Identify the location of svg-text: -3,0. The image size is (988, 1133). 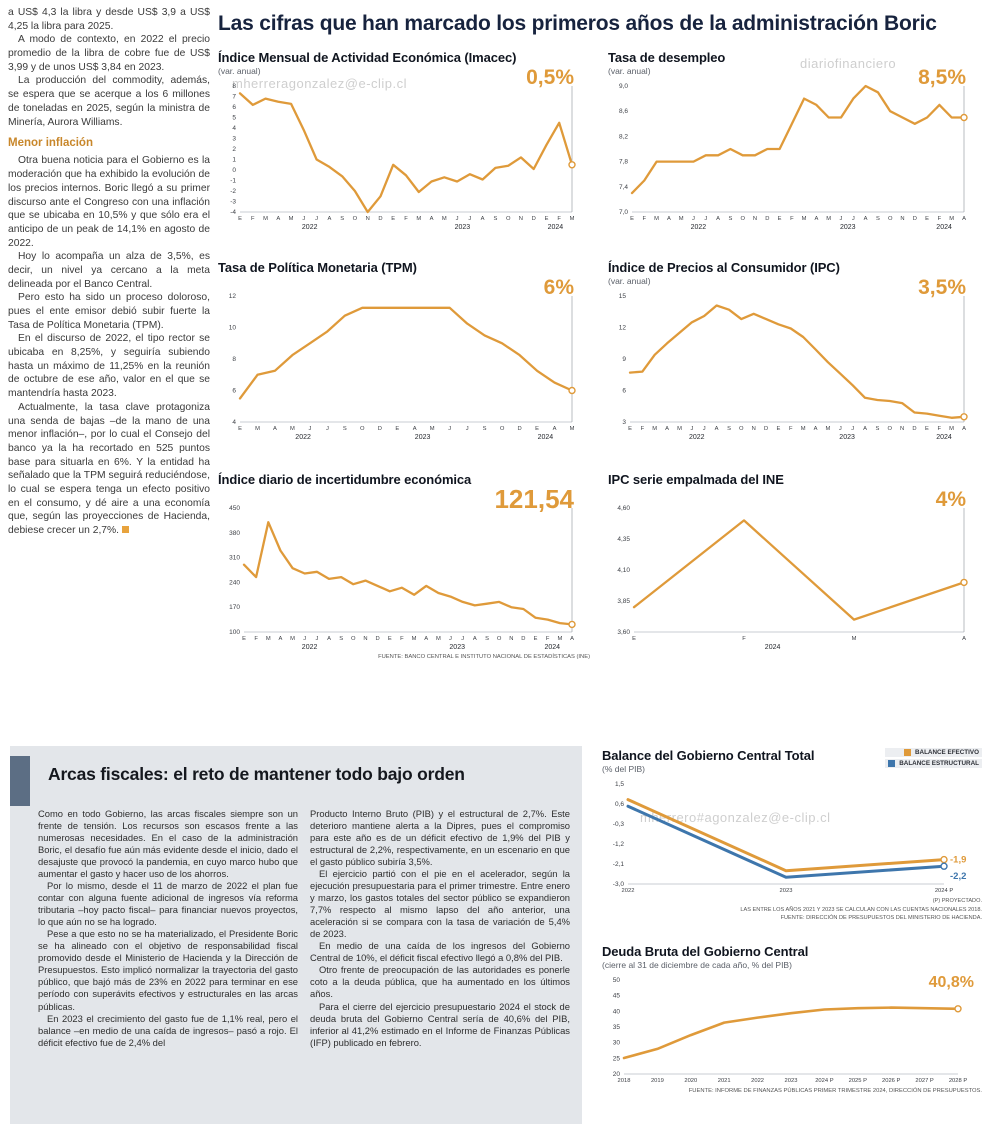
(619, 884).